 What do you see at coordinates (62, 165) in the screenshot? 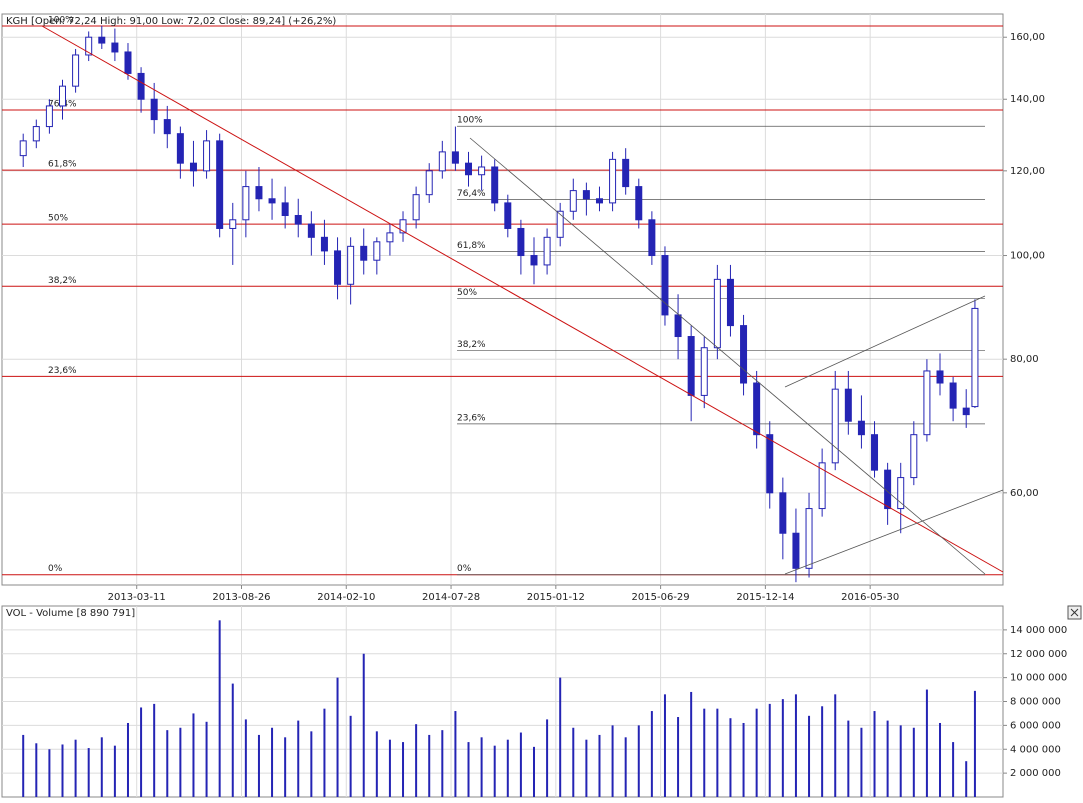
I see `fib-label: 61,8%` at bounding box center [62, 165].